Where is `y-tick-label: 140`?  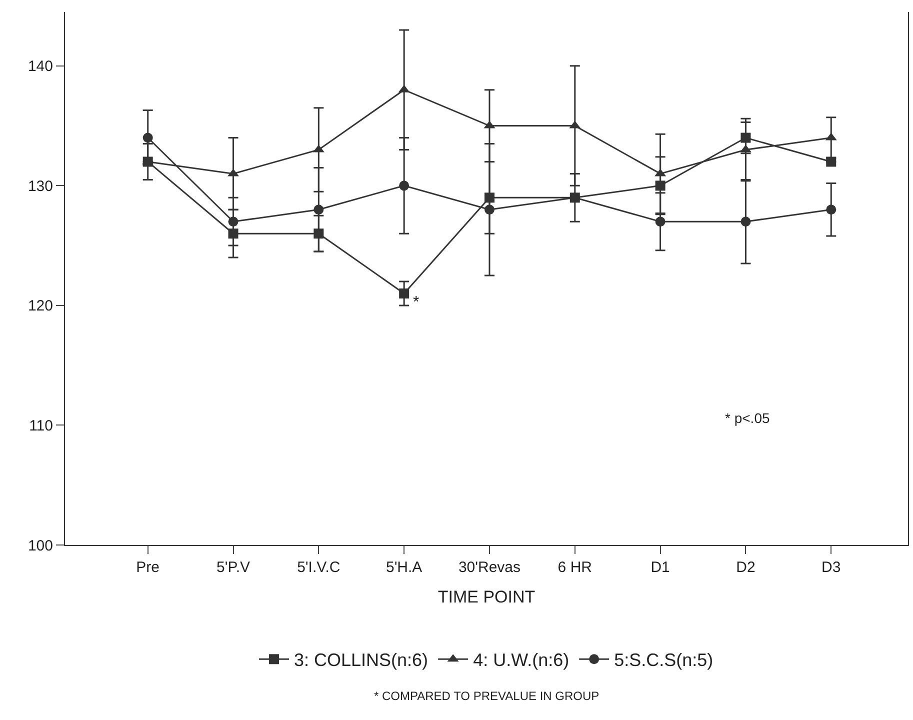 y-tick-label: 140 is located at coordinates (40, 67).